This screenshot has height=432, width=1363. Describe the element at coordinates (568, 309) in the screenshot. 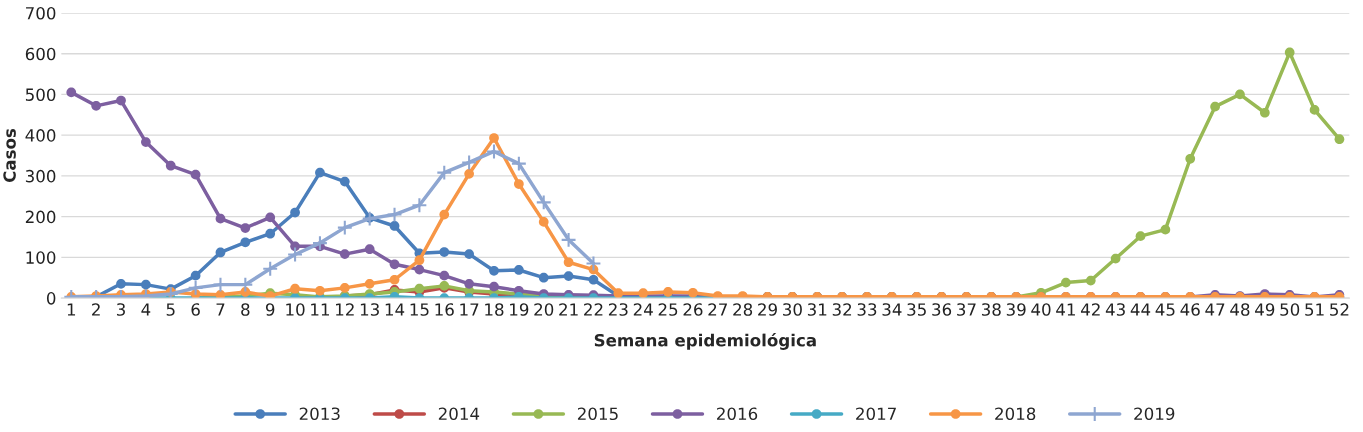

I see `x-tick-label: 21` at that location.